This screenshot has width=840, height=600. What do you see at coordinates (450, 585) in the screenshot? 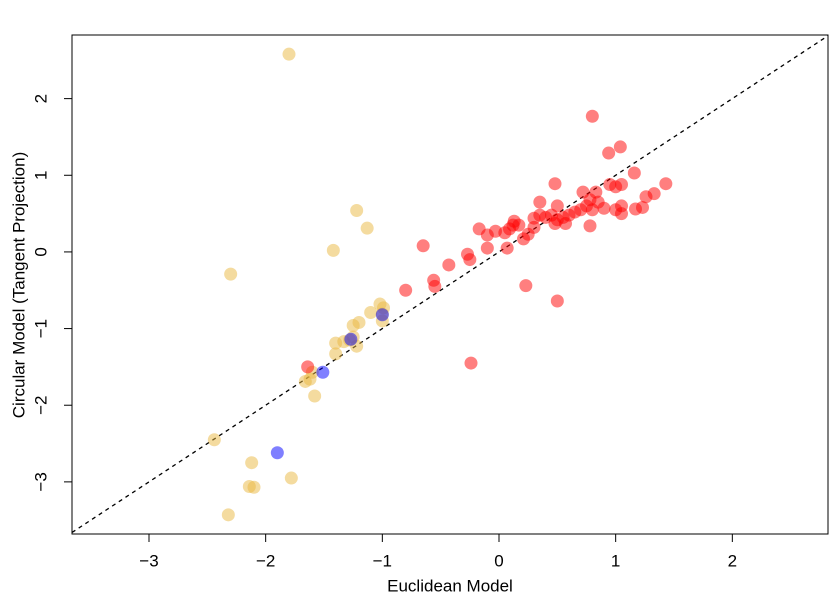
I see `x-axis-label: Euclidean Model` at bounding box center [450, 585].